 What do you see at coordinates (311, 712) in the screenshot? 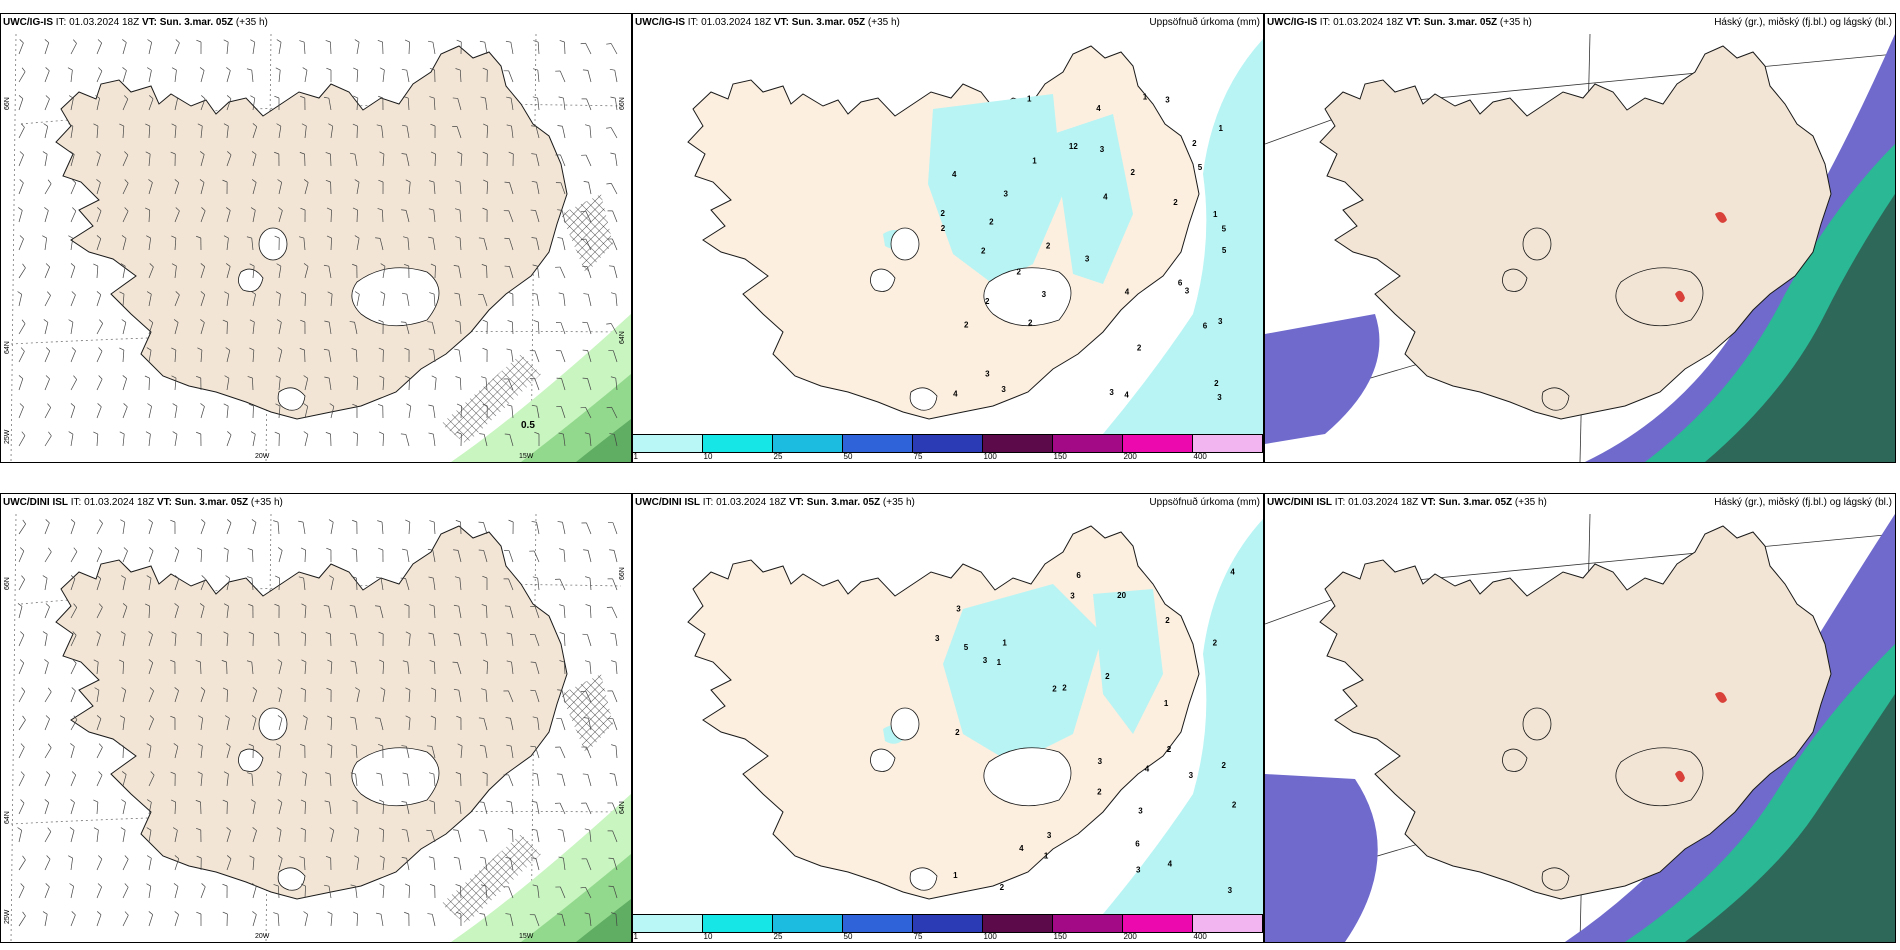
I see `iceland-land` at bounding box center [311, 712].